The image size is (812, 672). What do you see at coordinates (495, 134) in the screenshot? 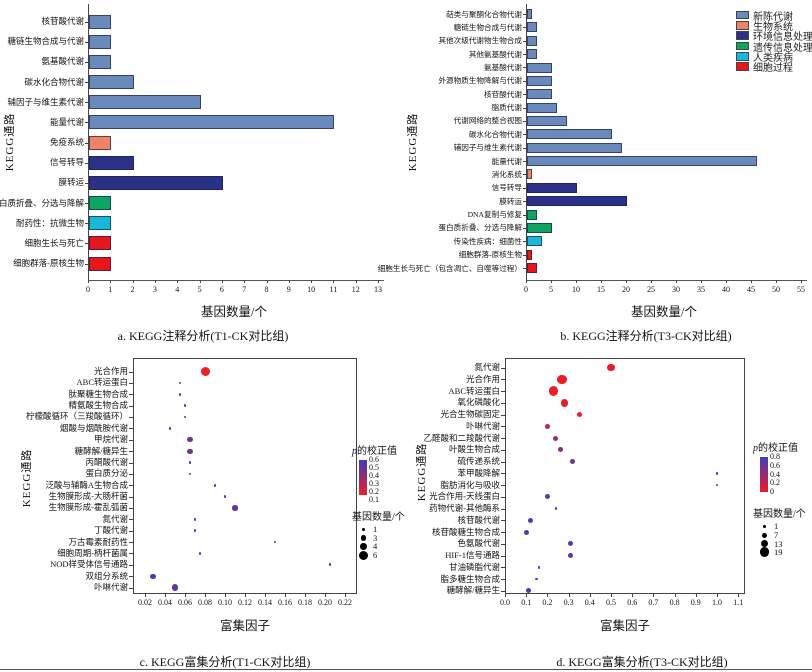
I see `bar-category-label: 碳水化合物代谢` at bounding box center [495, 134].